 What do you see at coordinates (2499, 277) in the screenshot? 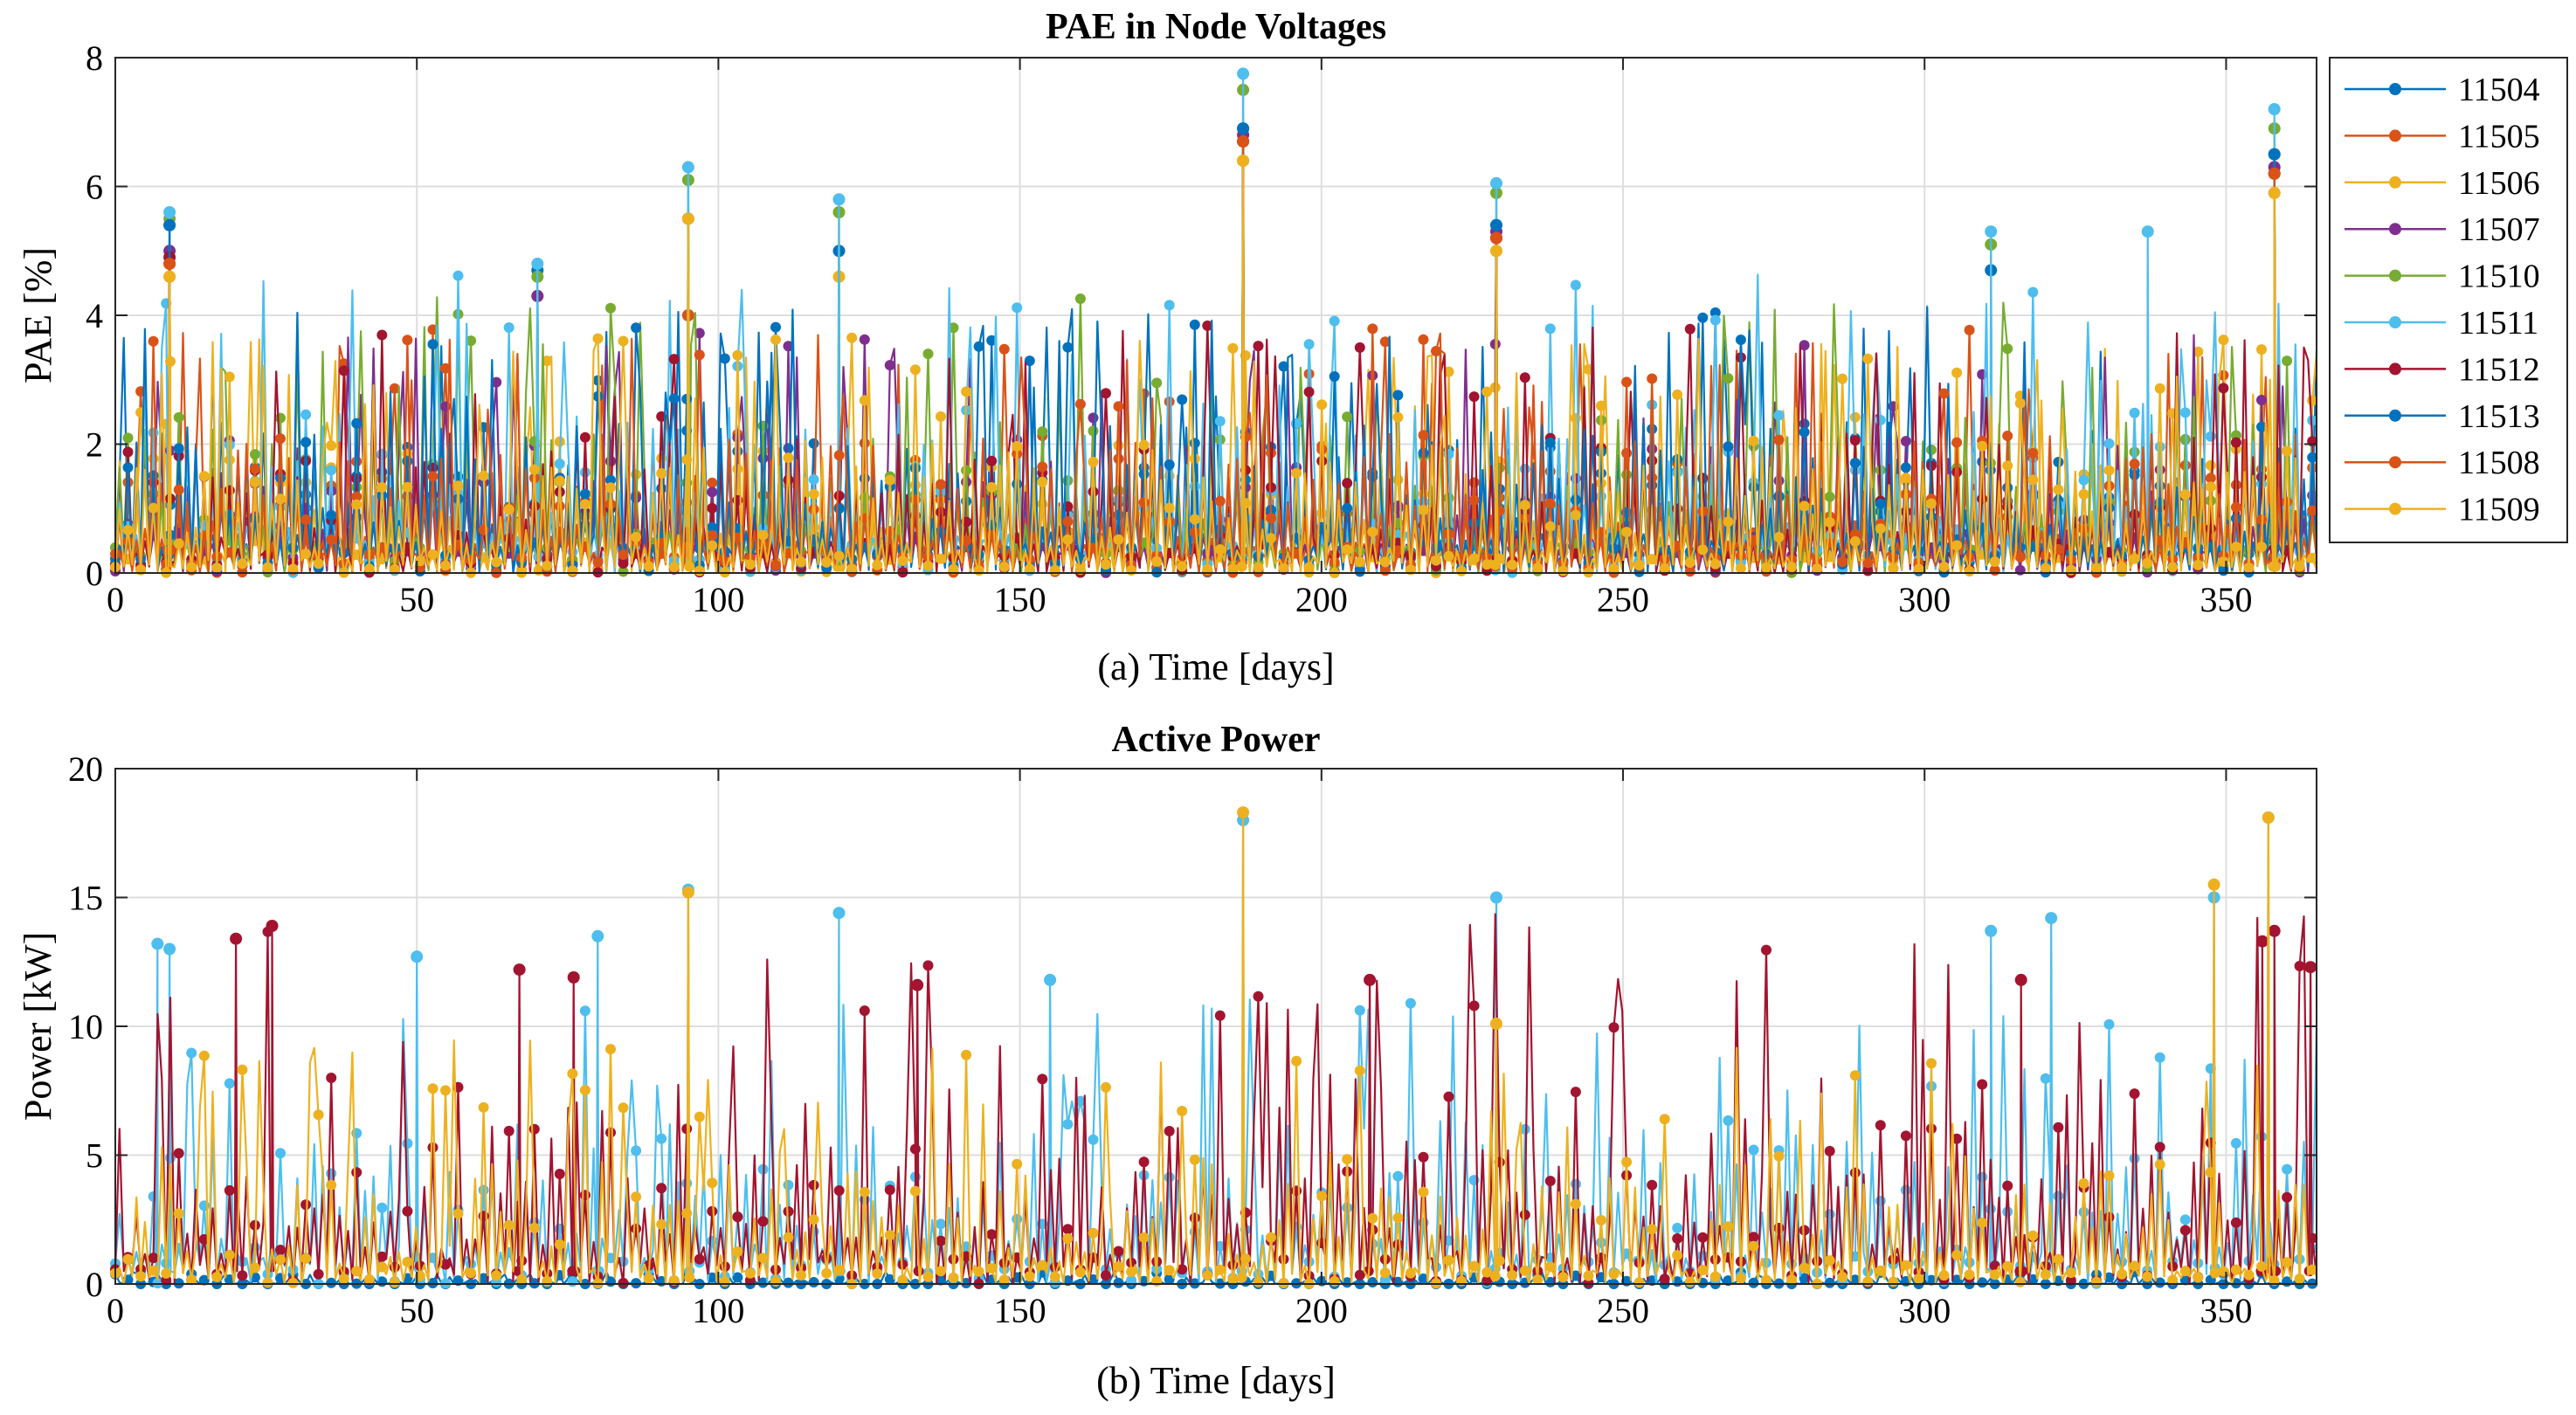
I see `legend-label: 11510` at bounding box center [2499, 277].